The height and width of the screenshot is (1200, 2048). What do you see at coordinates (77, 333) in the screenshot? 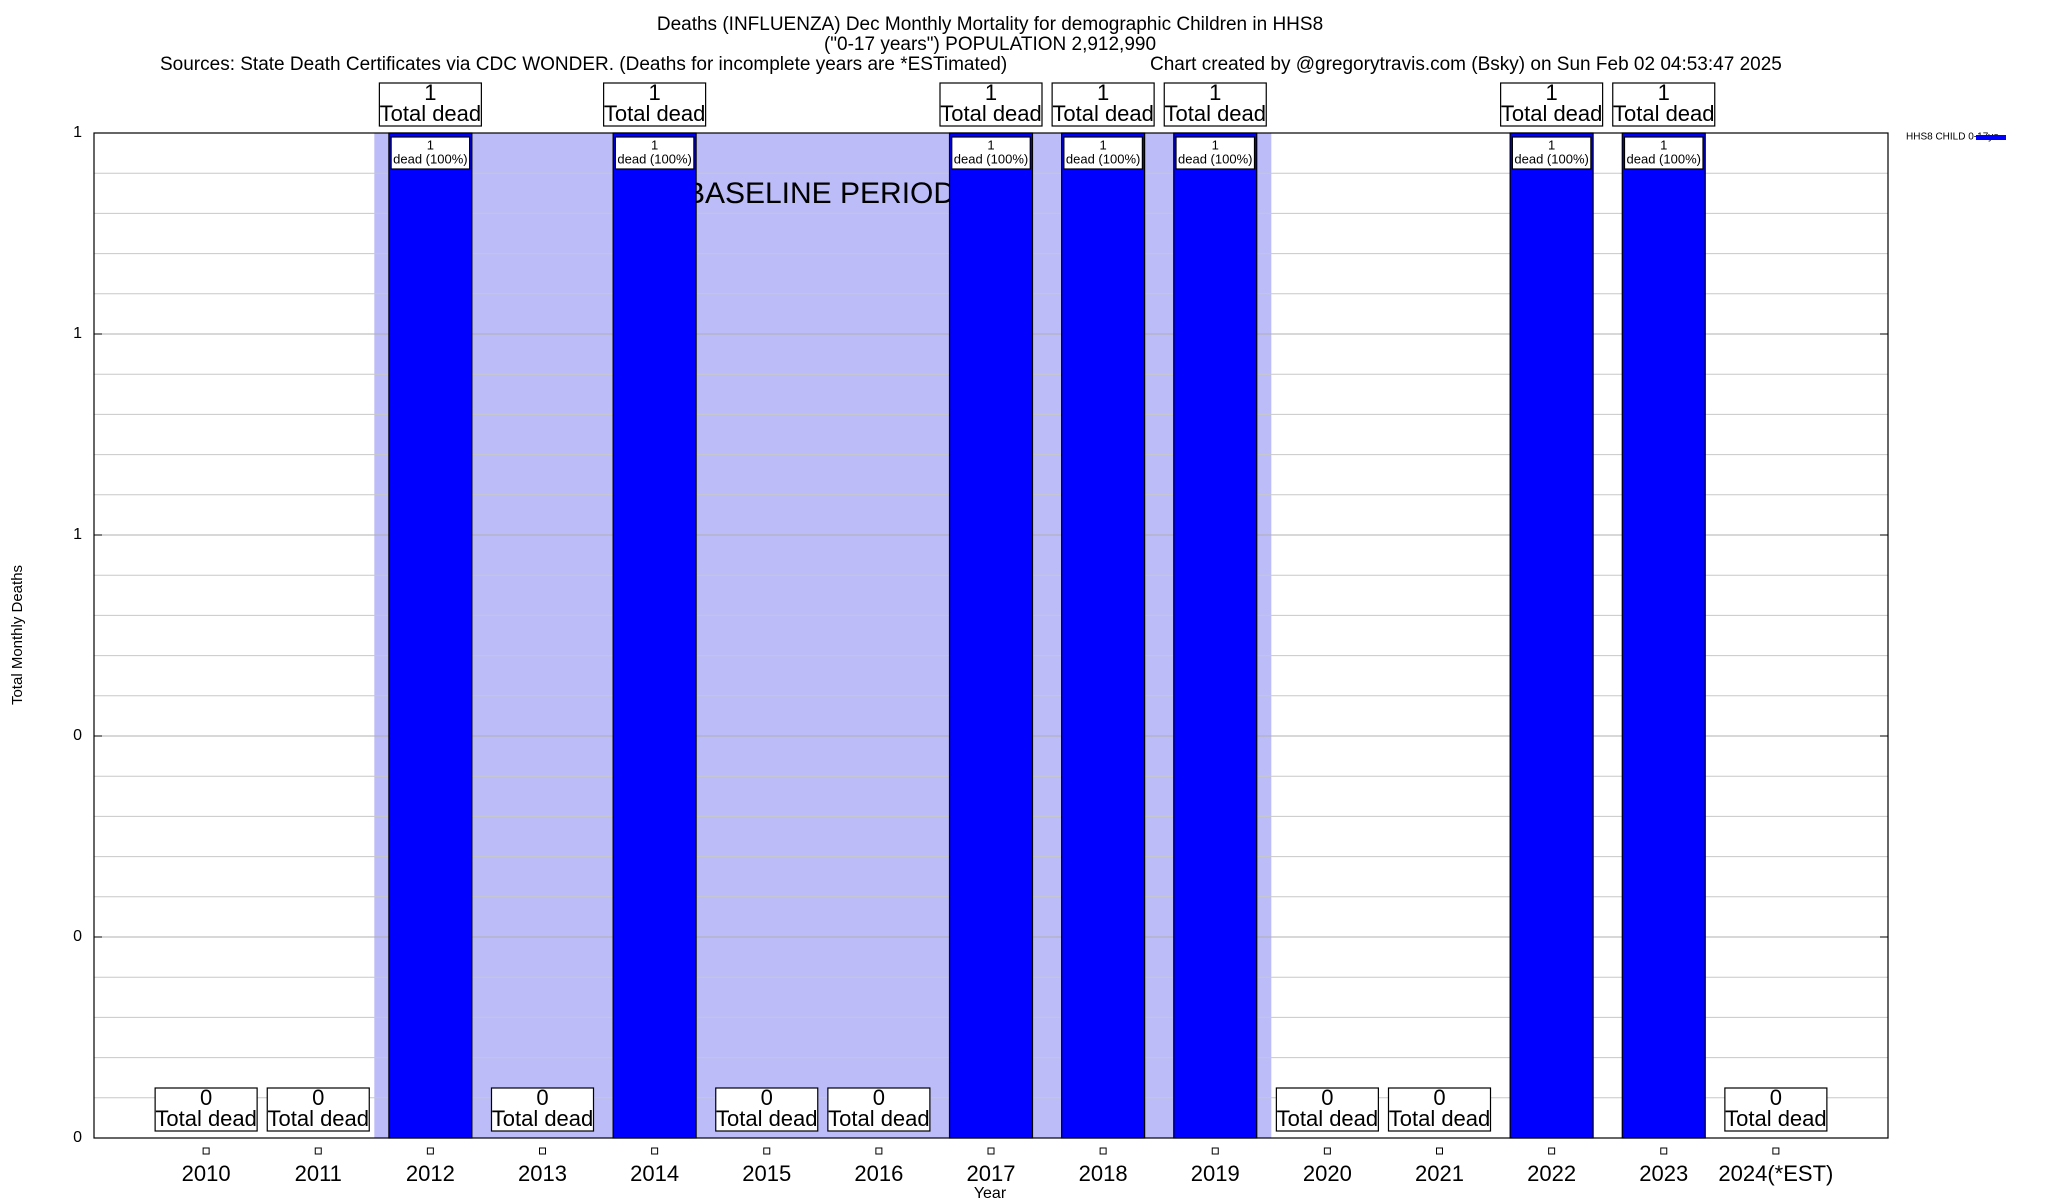
I see `y-tick-label: 1` at bounding box center [77, 333].